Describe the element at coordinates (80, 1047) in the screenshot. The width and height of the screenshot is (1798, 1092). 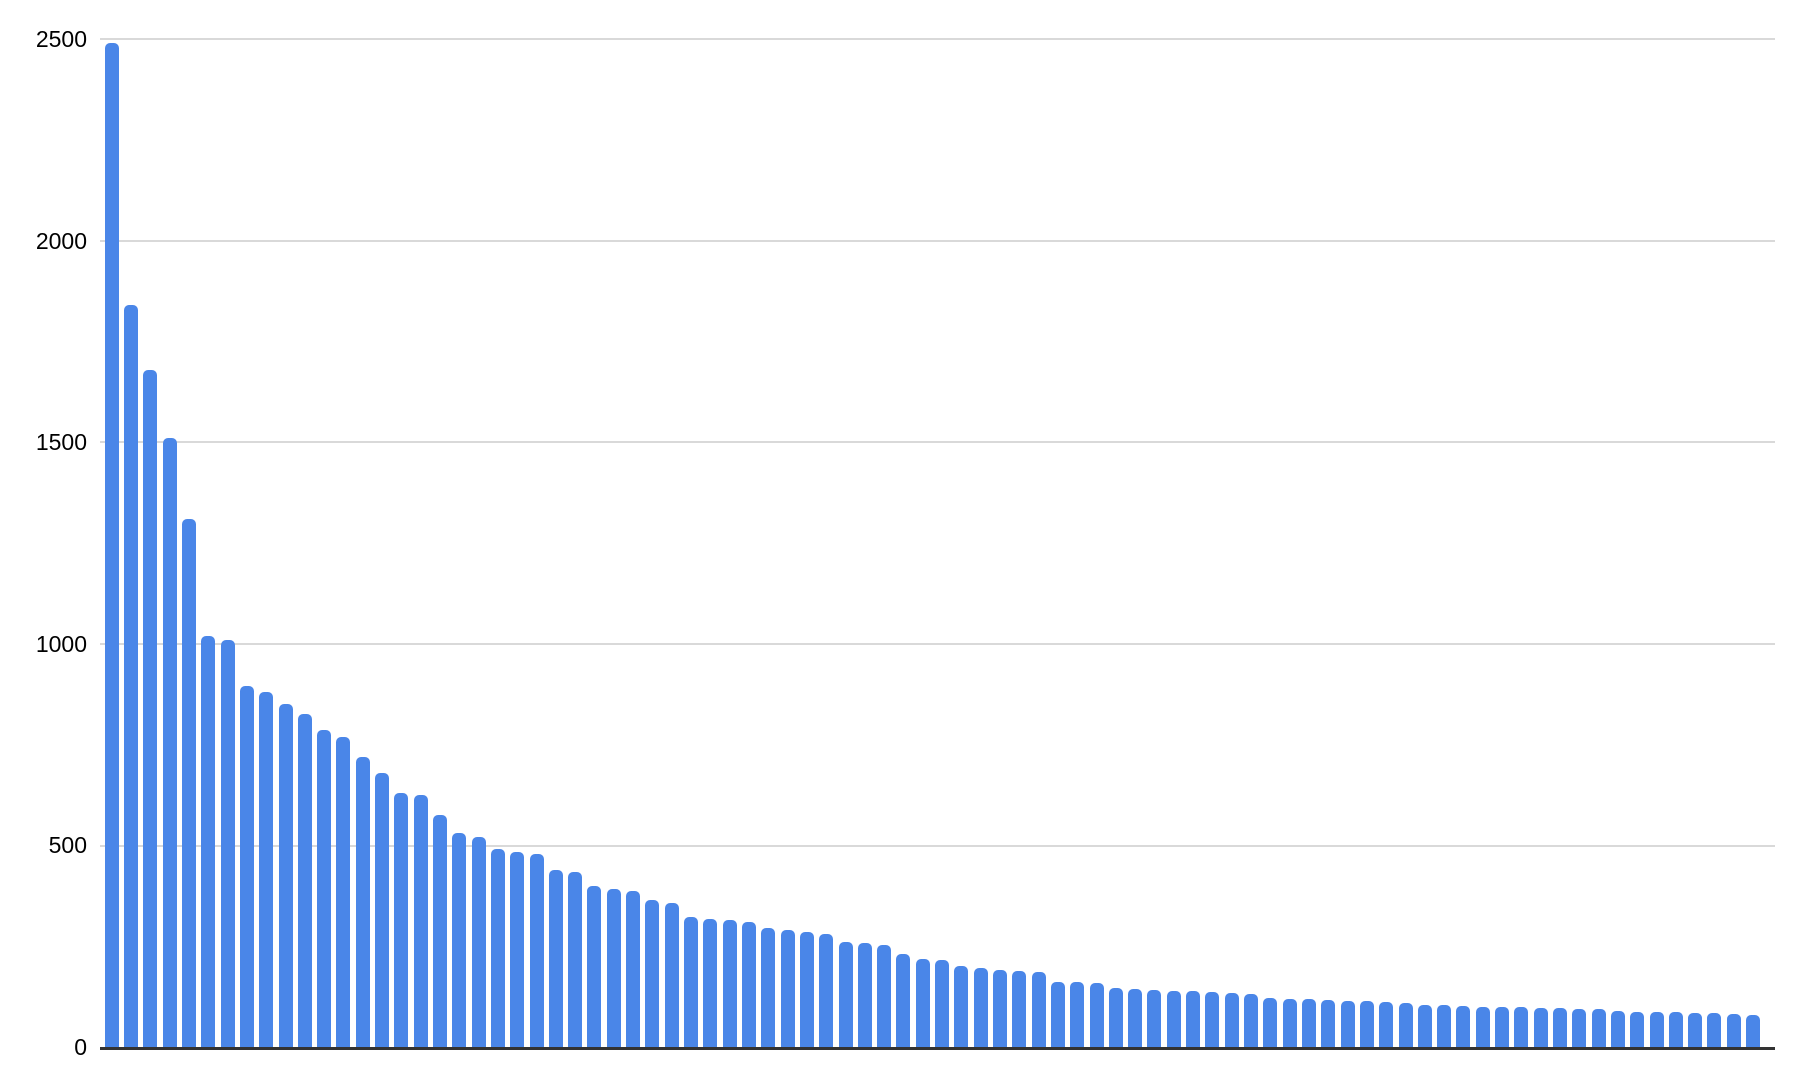
I see `y-tick-label-0: 0` at that location.